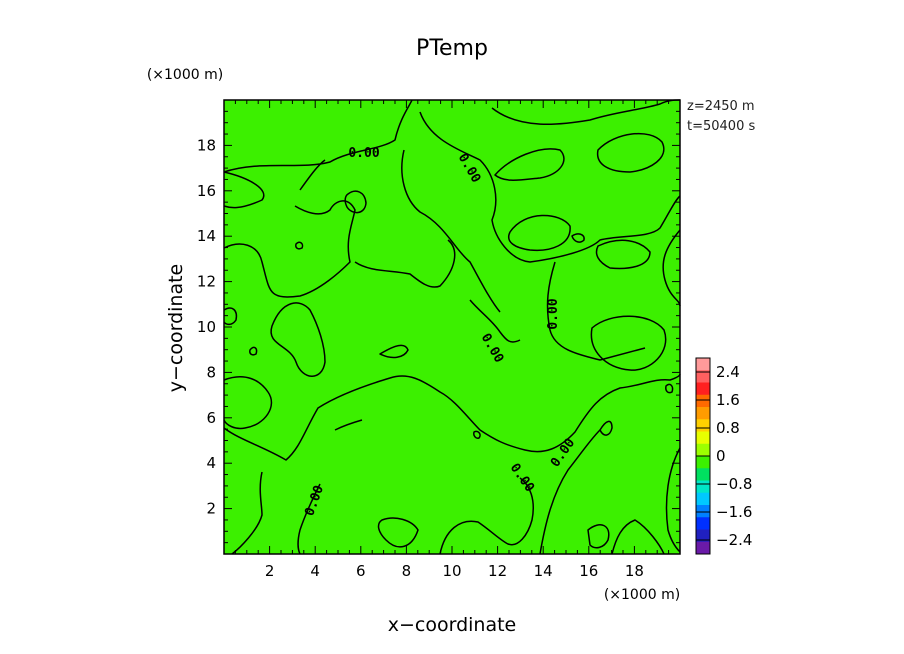  Describe the element at coordinates (634, 571) in the screenshot. I see `x-tick-label: 18` at that location.